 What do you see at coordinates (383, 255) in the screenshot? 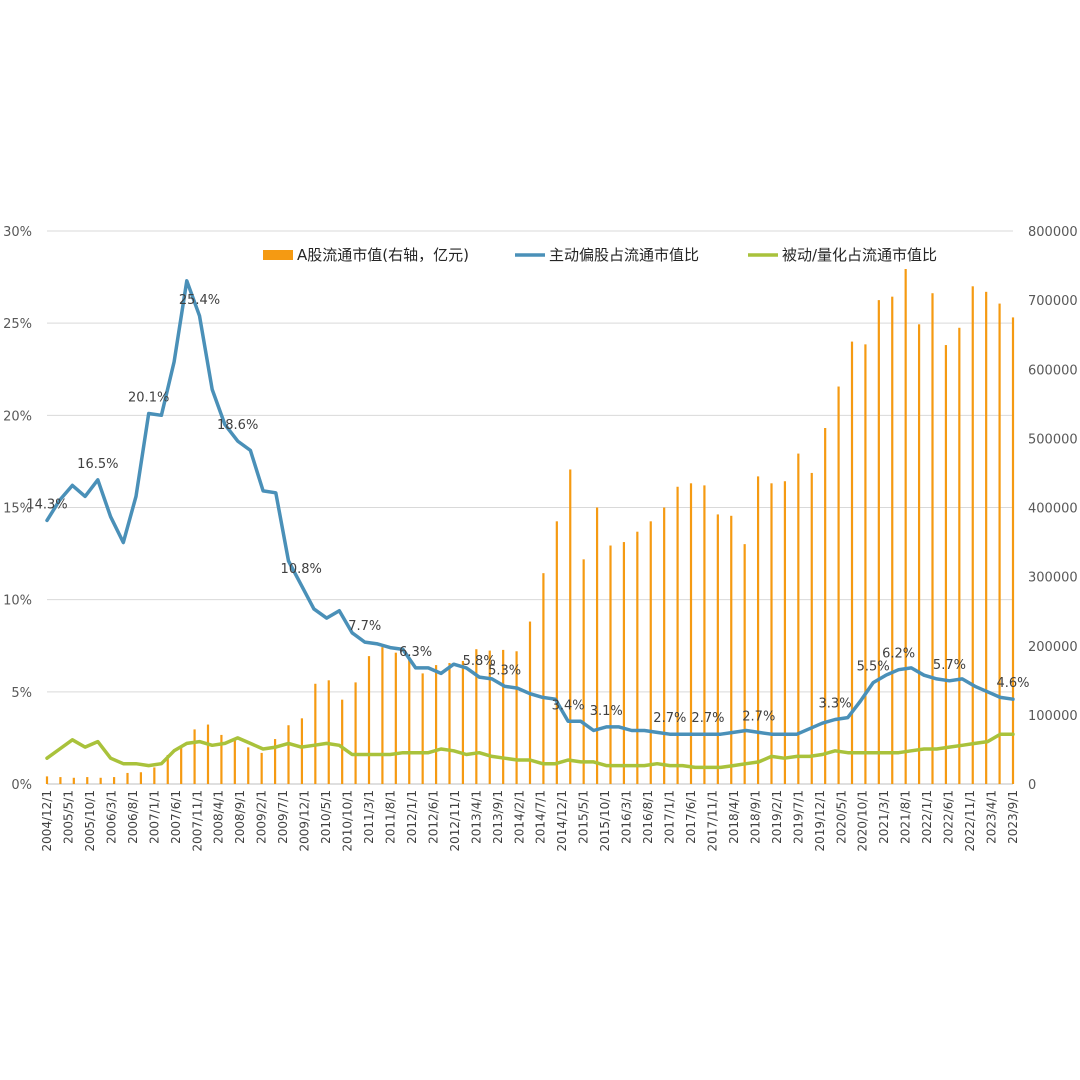
I see `legend-label: A股流通市值(右轴，亿元)` at bounding box center [383, 255].